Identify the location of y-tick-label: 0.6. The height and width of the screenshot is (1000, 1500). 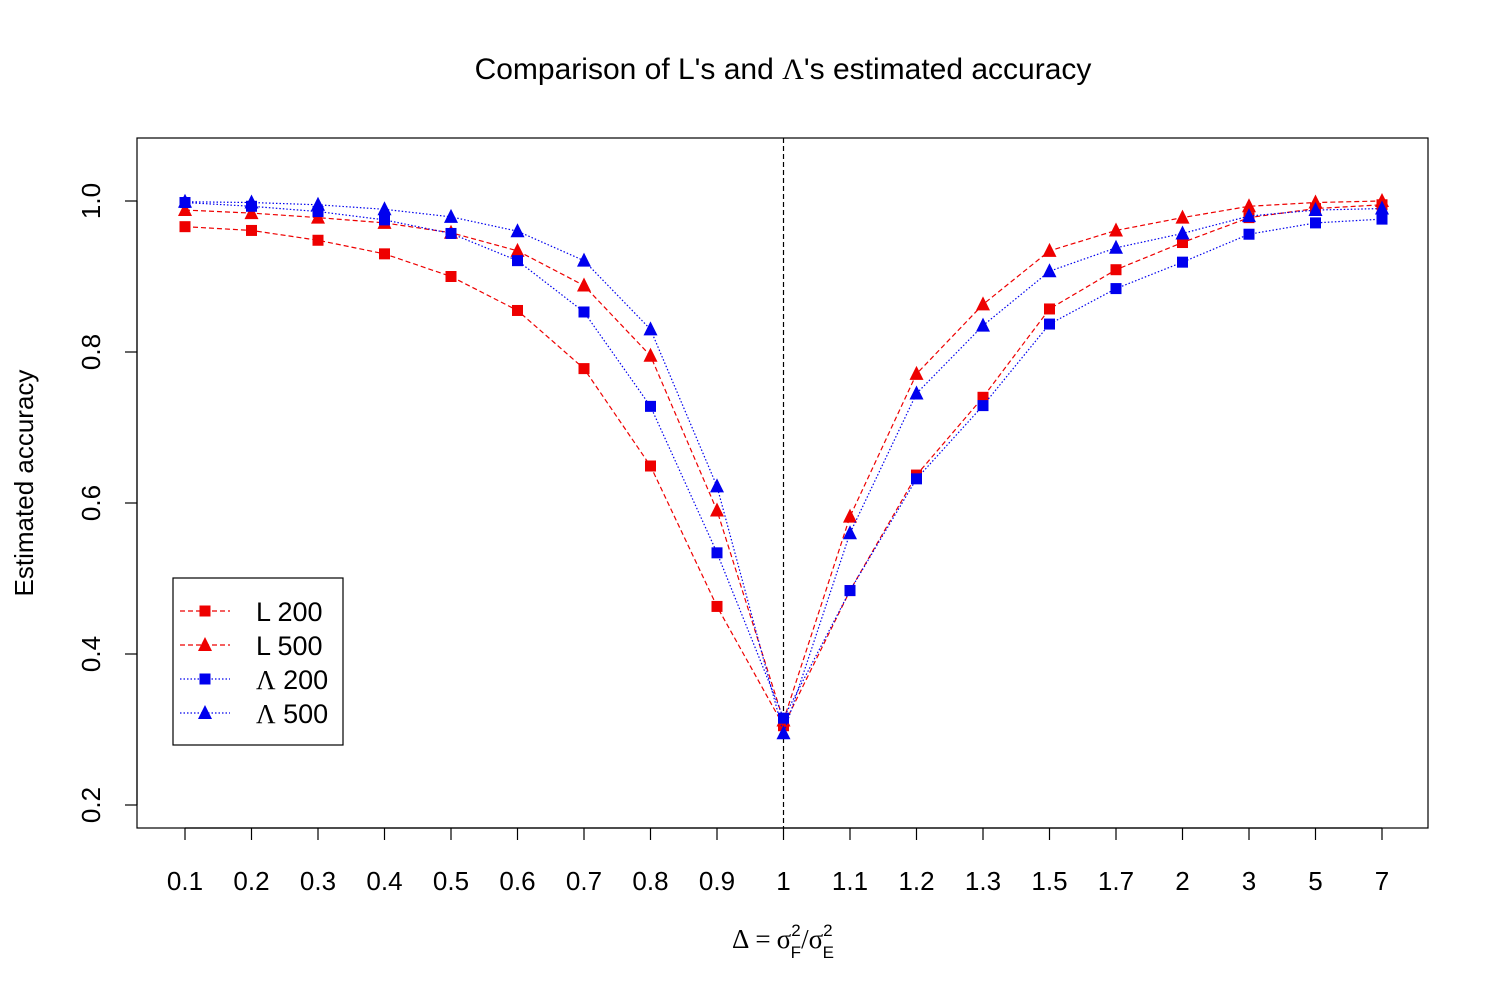
(91, 503).